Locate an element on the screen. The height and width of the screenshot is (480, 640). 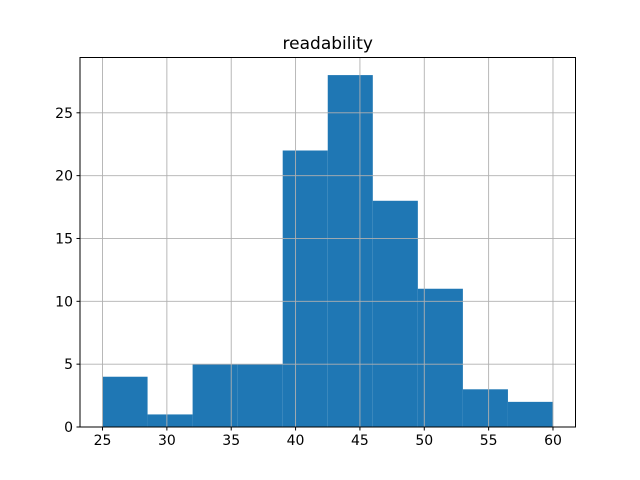
y-tick-label: 10 is located at coordinates (64, 302).